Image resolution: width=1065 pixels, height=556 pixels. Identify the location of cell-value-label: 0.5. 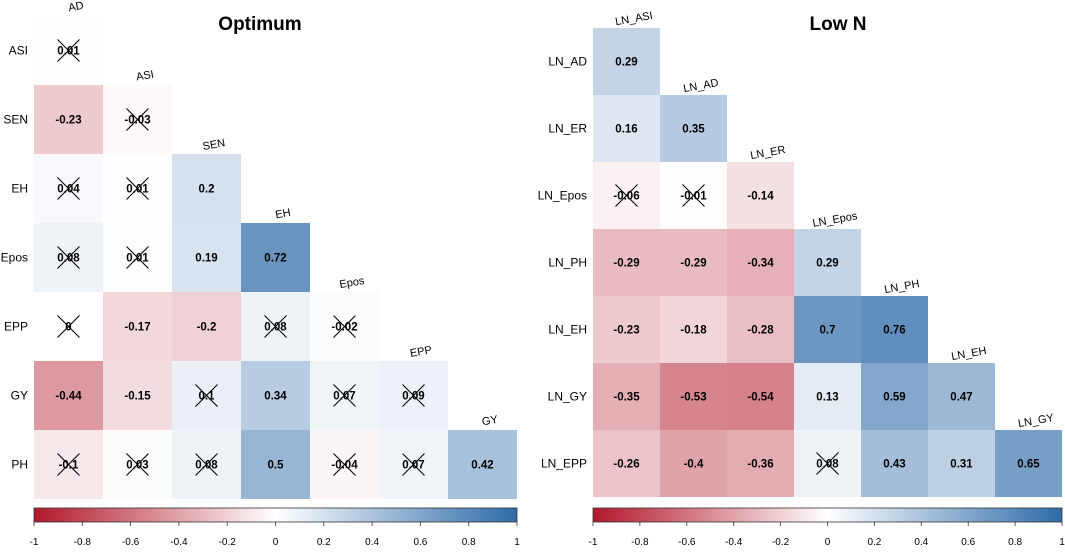
(276, 466).